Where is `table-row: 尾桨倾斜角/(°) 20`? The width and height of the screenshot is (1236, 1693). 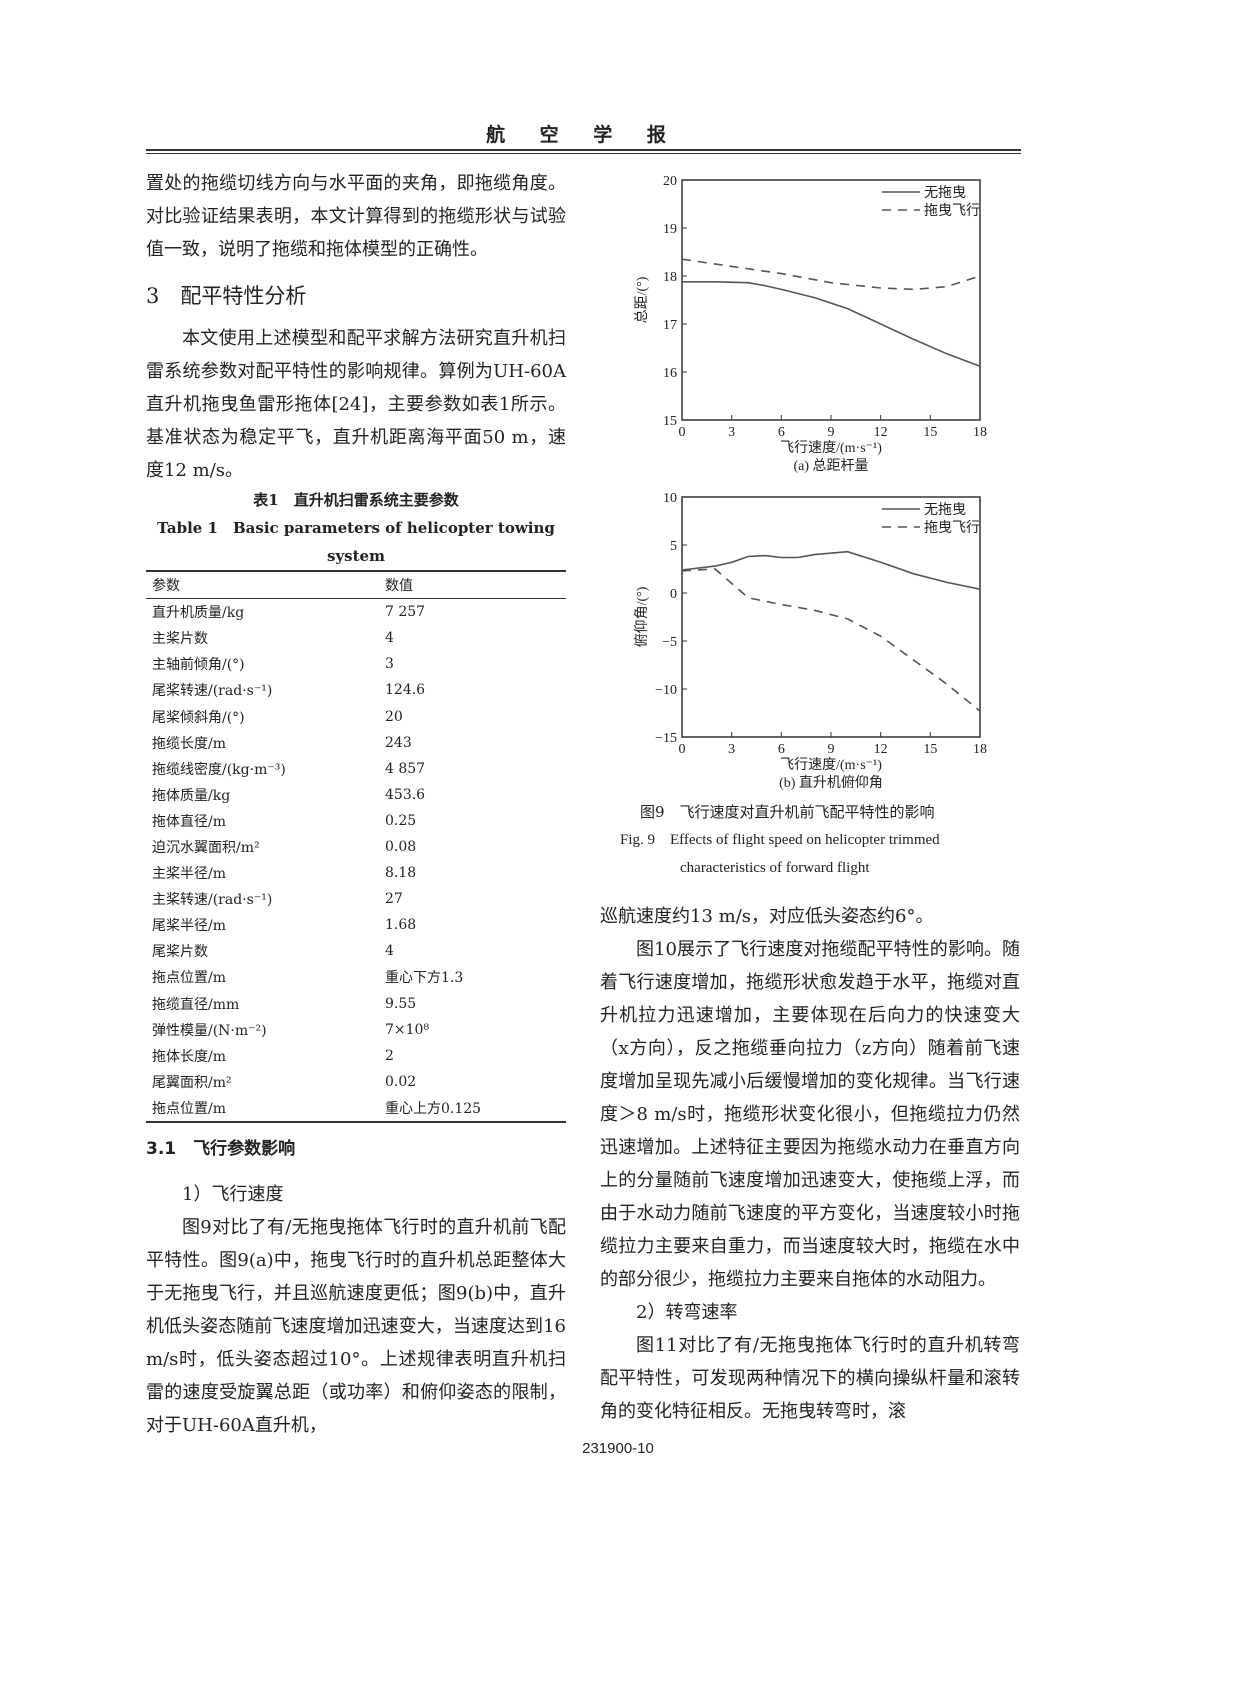
table-row: 尾桨倾斜角/(°) 20 is located at coordinates (356, 716).